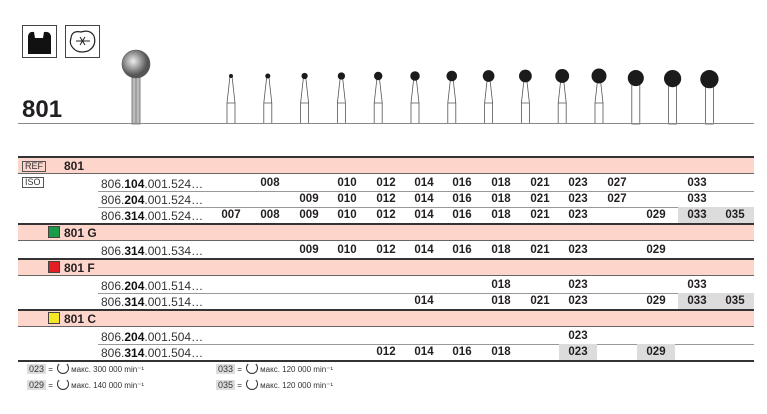  What do you see at coordinates (37, 385) in the screenshot?
I see `legend-size: 029` at bounding box center [37, 385].